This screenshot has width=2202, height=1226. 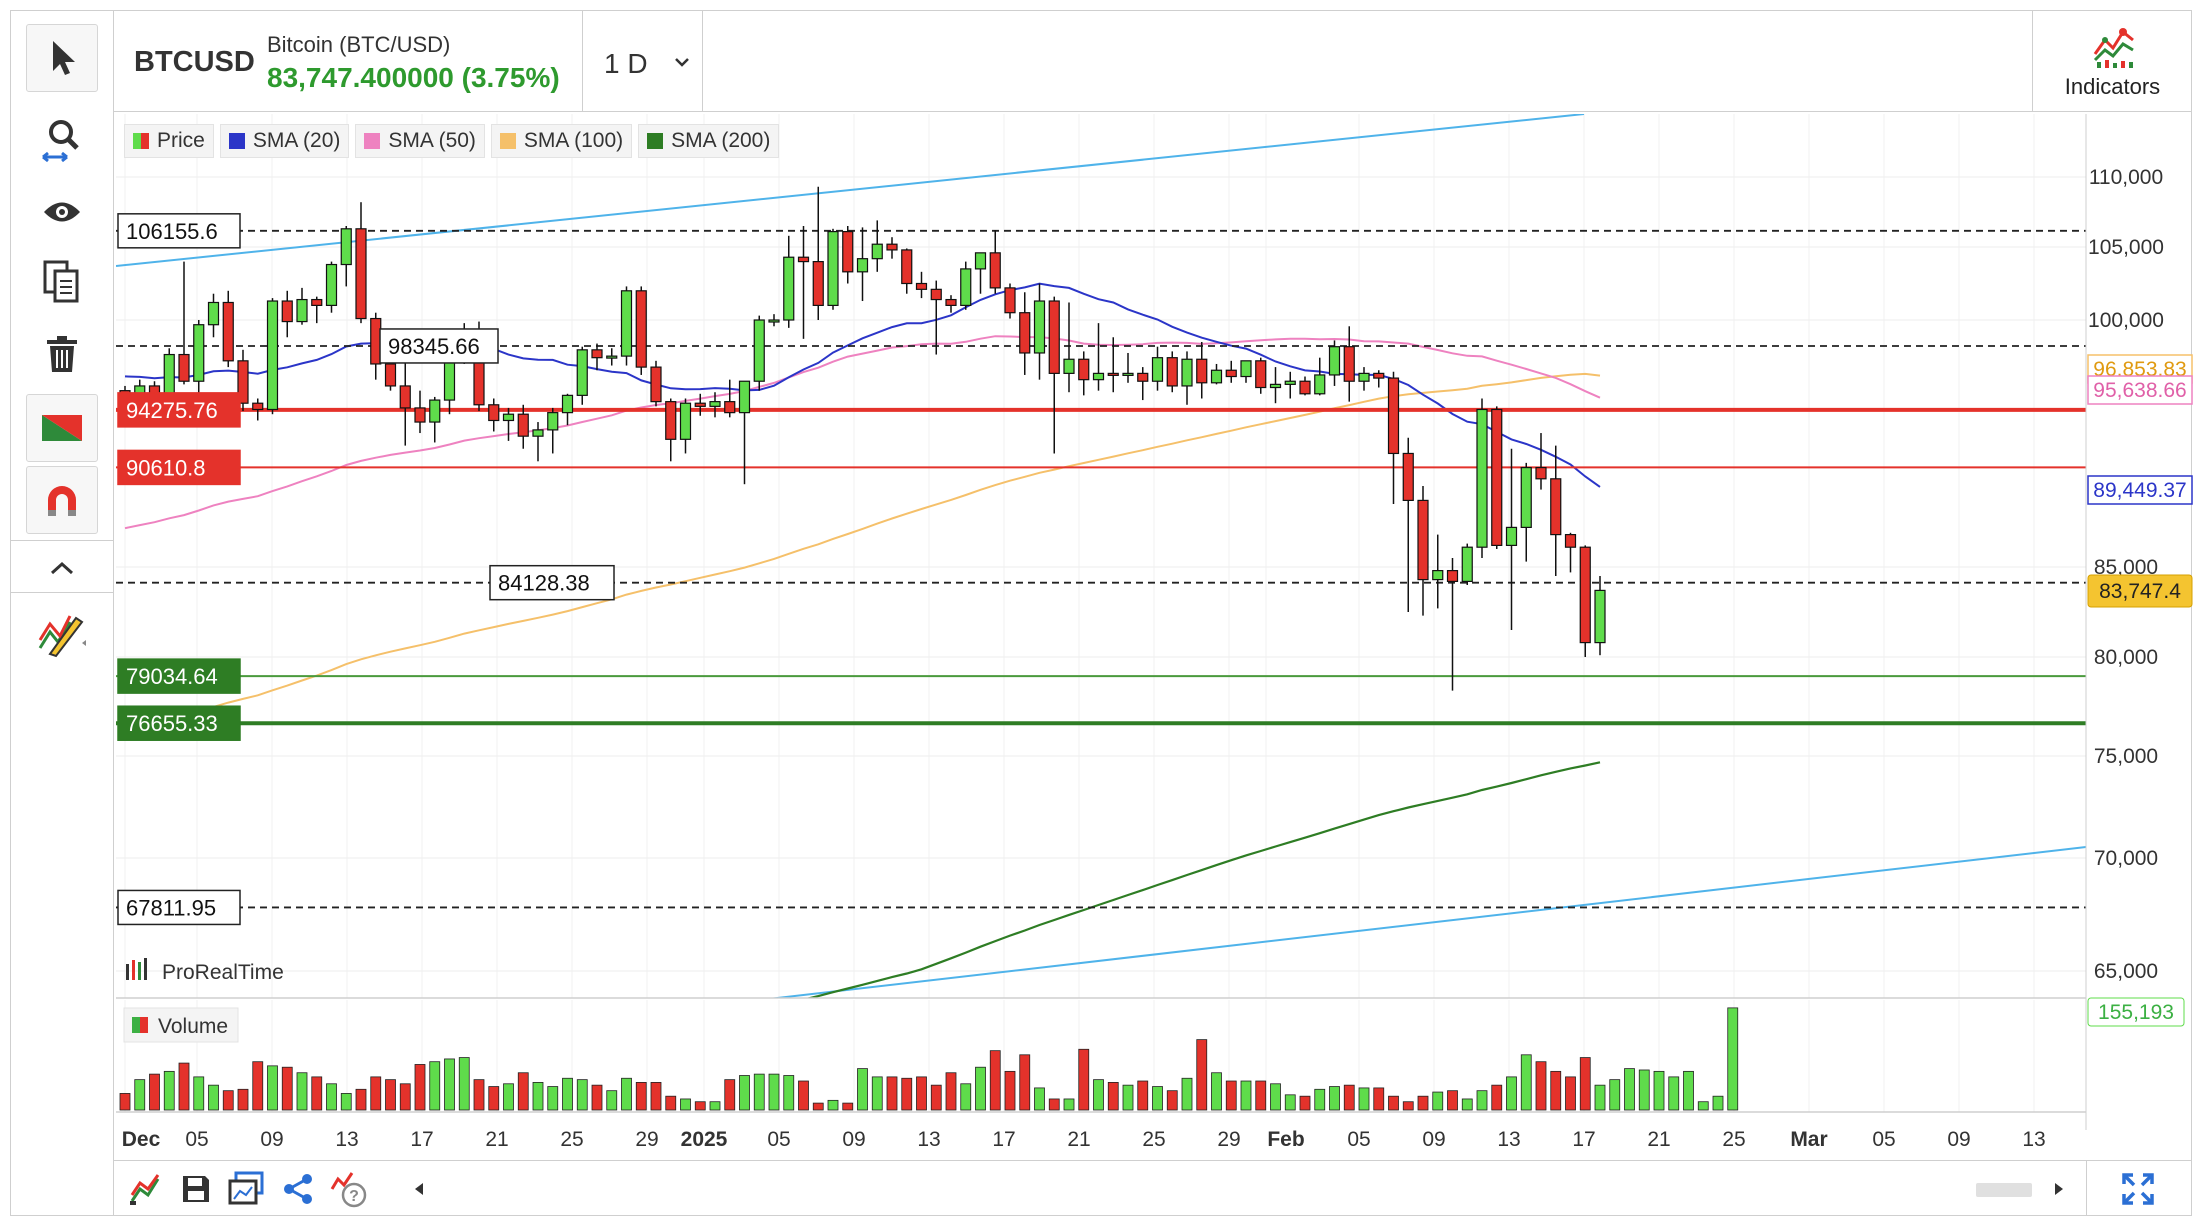 I want to click on x-tick-label: 05, so click(x=1883, y=1139).